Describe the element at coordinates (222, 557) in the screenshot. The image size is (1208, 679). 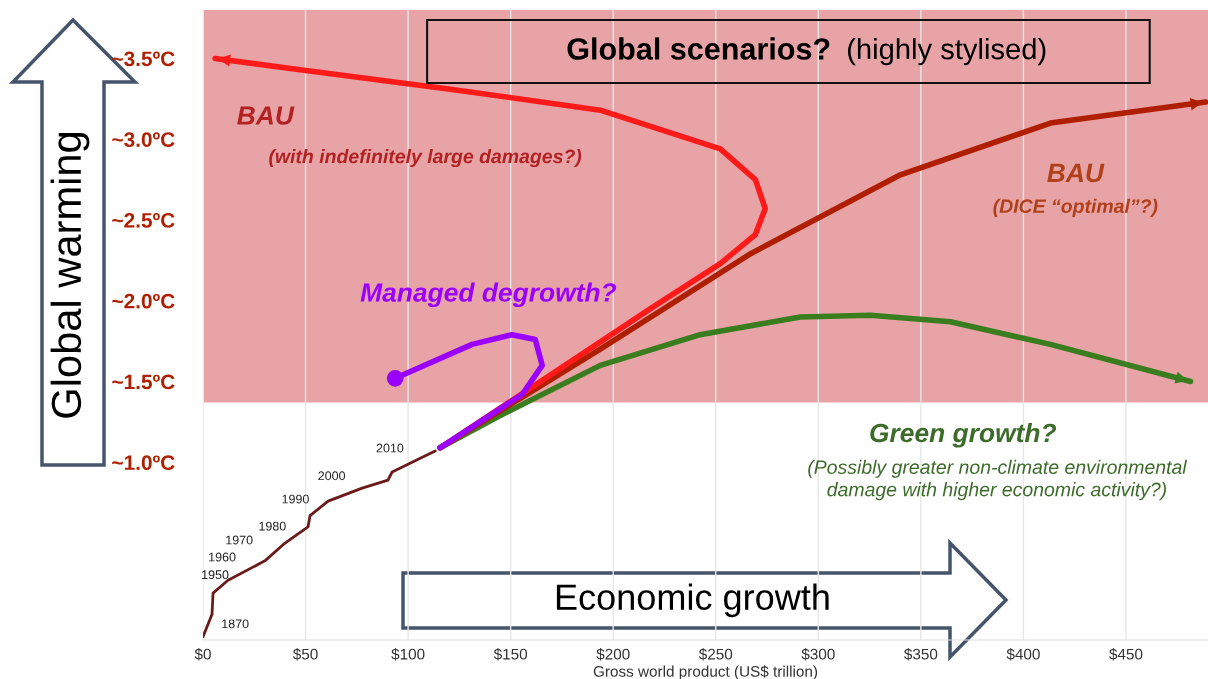
I see `annotation: 1960` at that location.